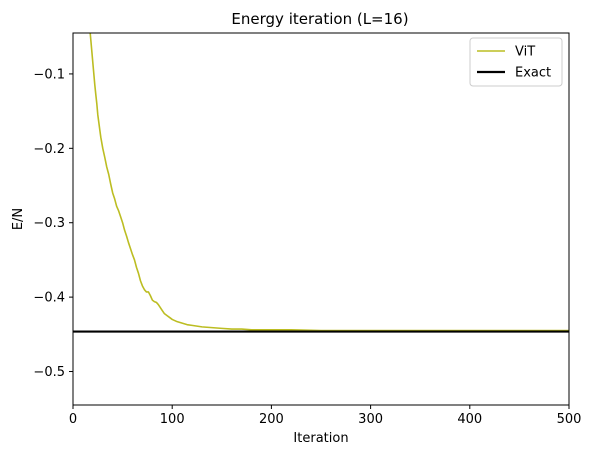 The width and height of the screenshot is (592, 455). Describe the element at coordinates (271, 419) in the screenshot. I see `x-tick-label: 200` at that location.